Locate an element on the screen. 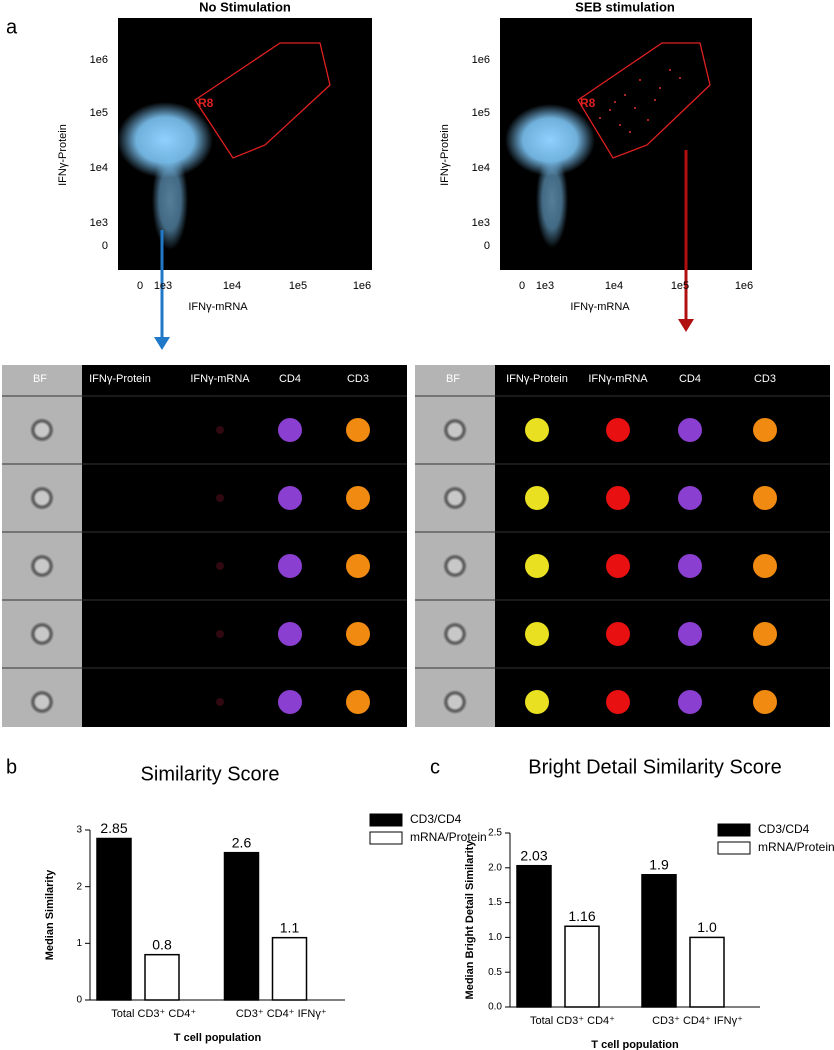  y-tick-label: 1 is located at coordinates (79, 943).